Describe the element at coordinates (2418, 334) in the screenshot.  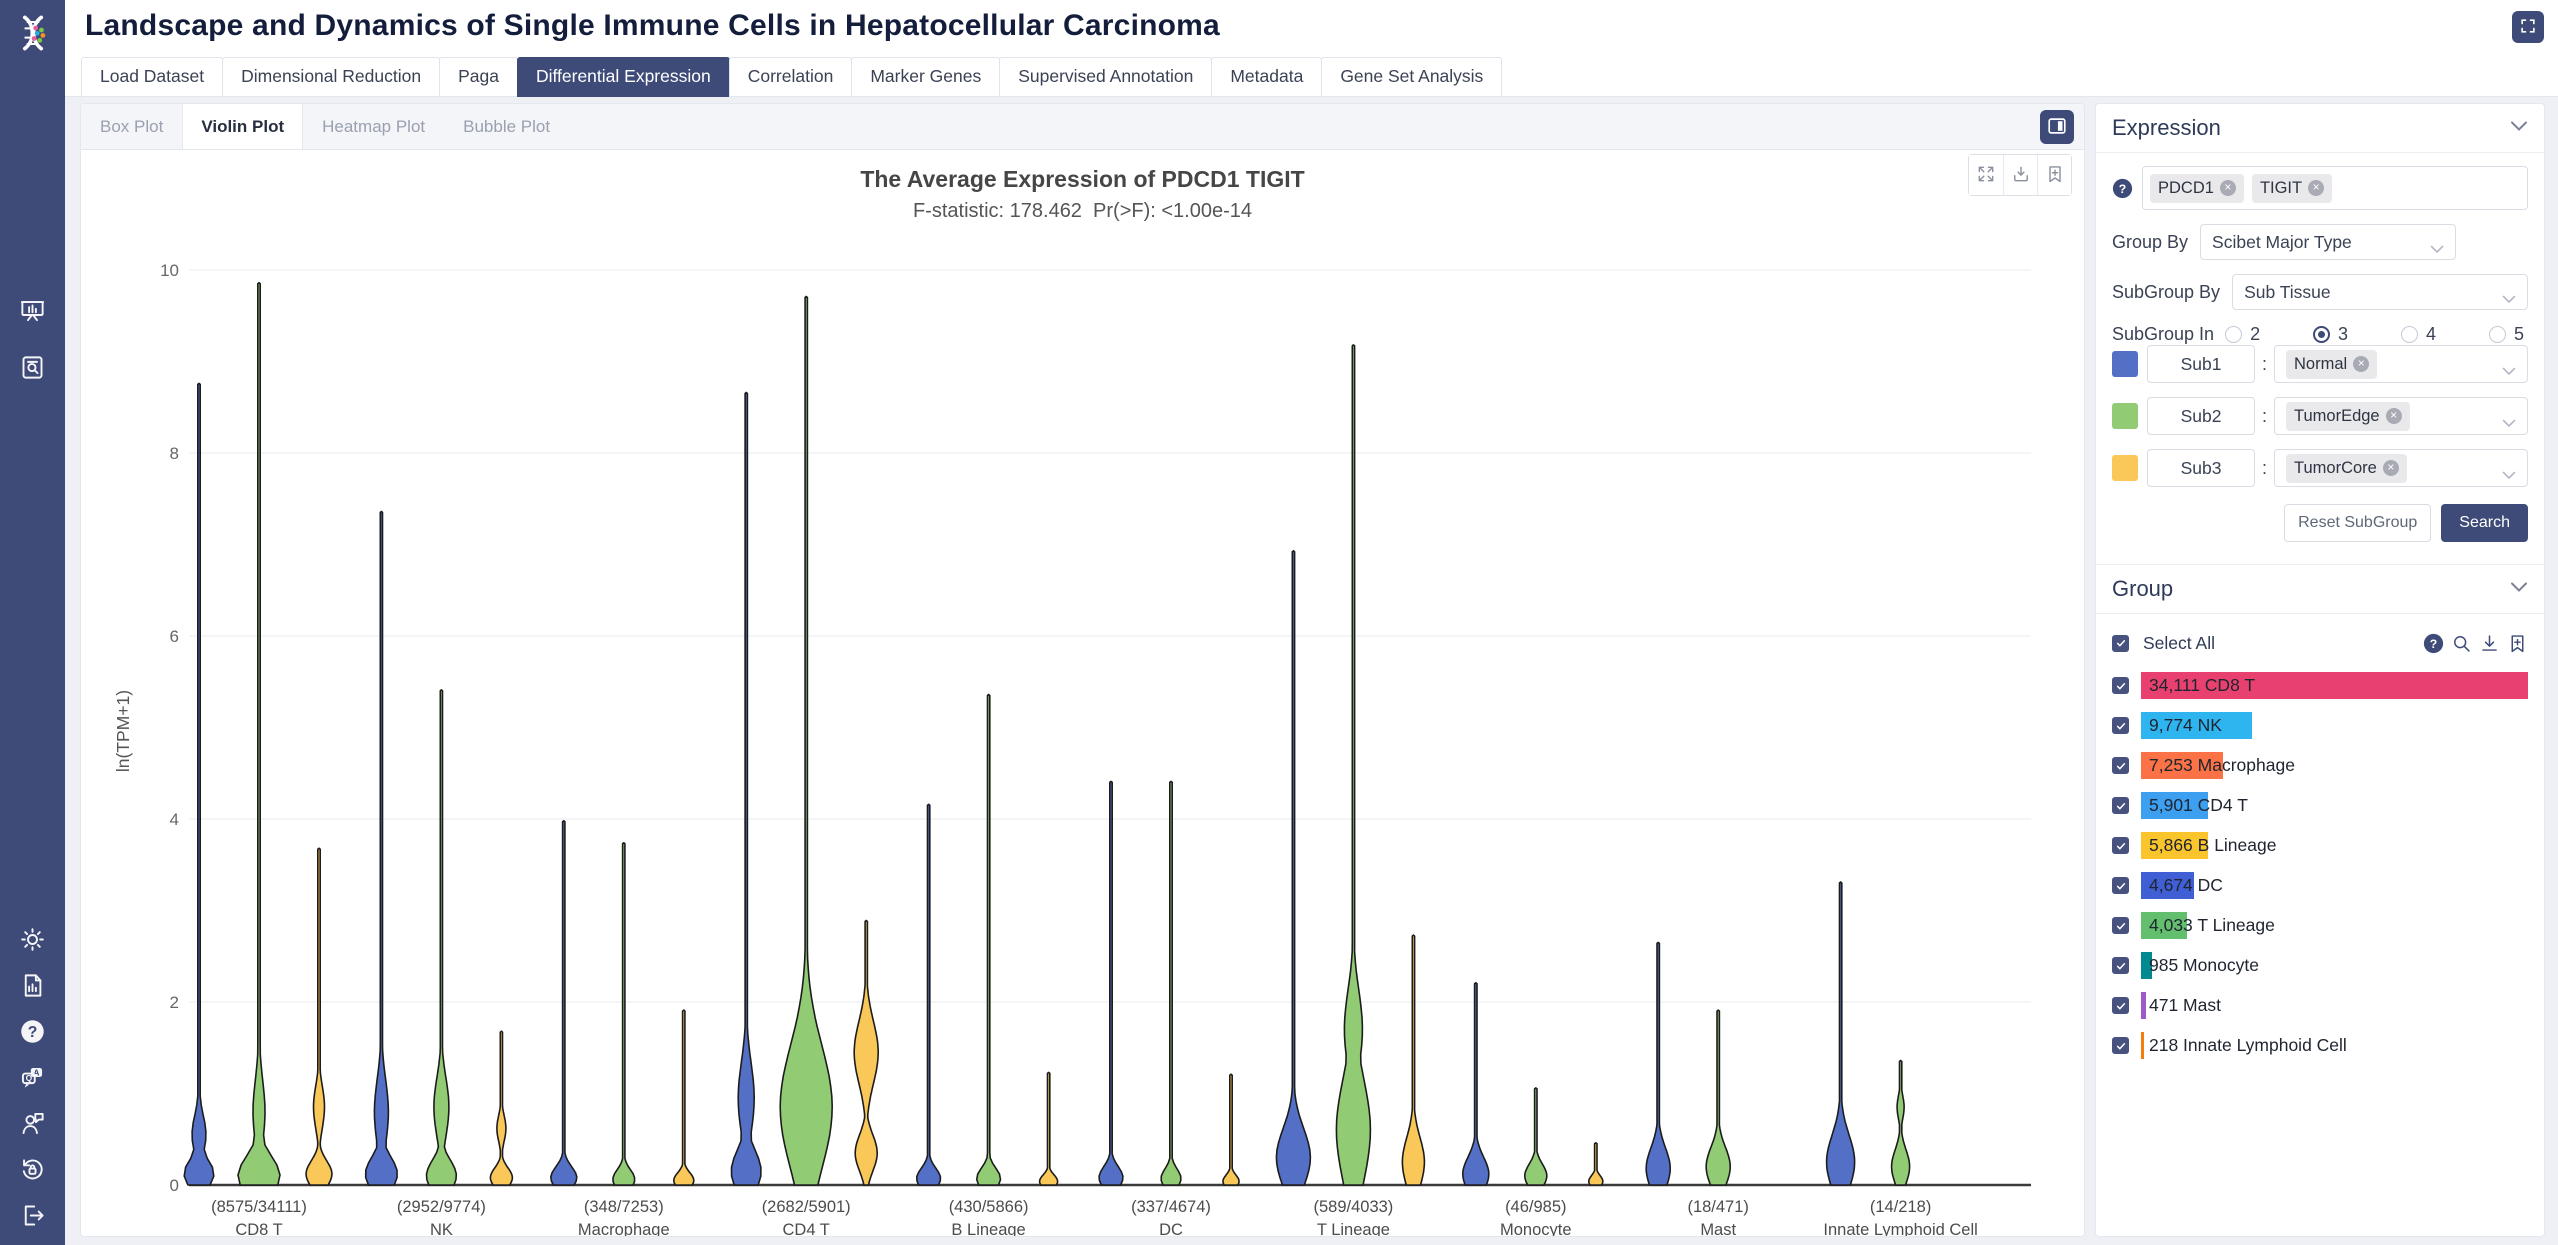
I see `radio-subgroup-in-4: 4` at that location.